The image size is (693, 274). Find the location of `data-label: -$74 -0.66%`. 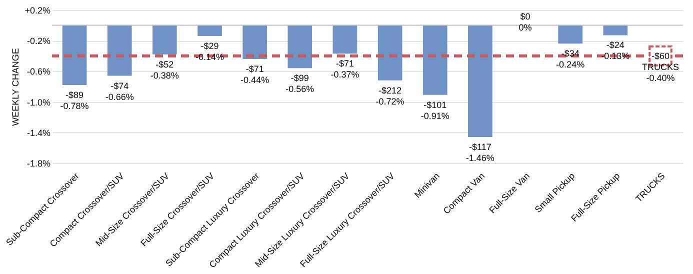

data-label: -$74 -0.66% is located at coordinates (119, 91).